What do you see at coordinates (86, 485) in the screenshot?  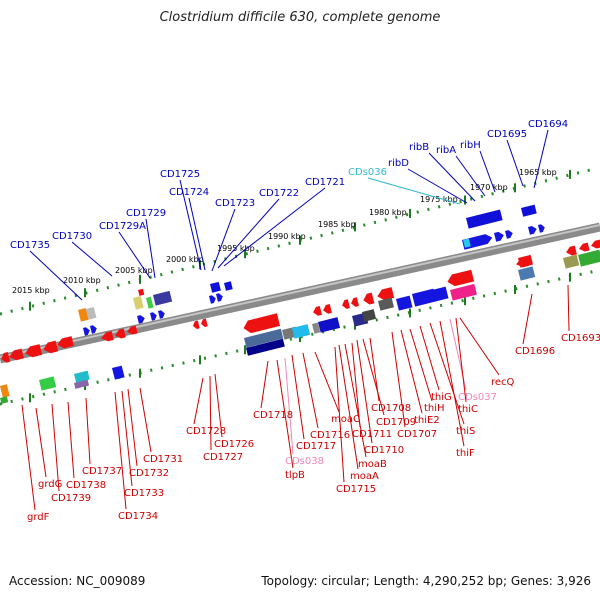 I see `reverse-gene-label: CD1738` at bounding box center [86, 485].